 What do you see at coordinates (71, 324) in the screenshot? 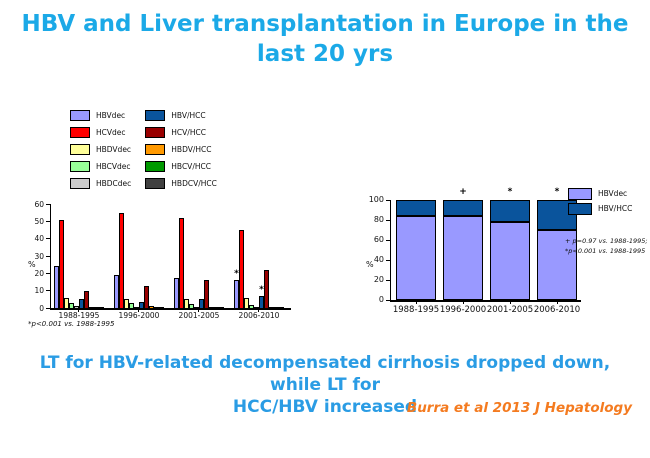
I see `left-chart-footnote: *p<0.001 vs. 1988-1995` at bounding box center [71, 324].